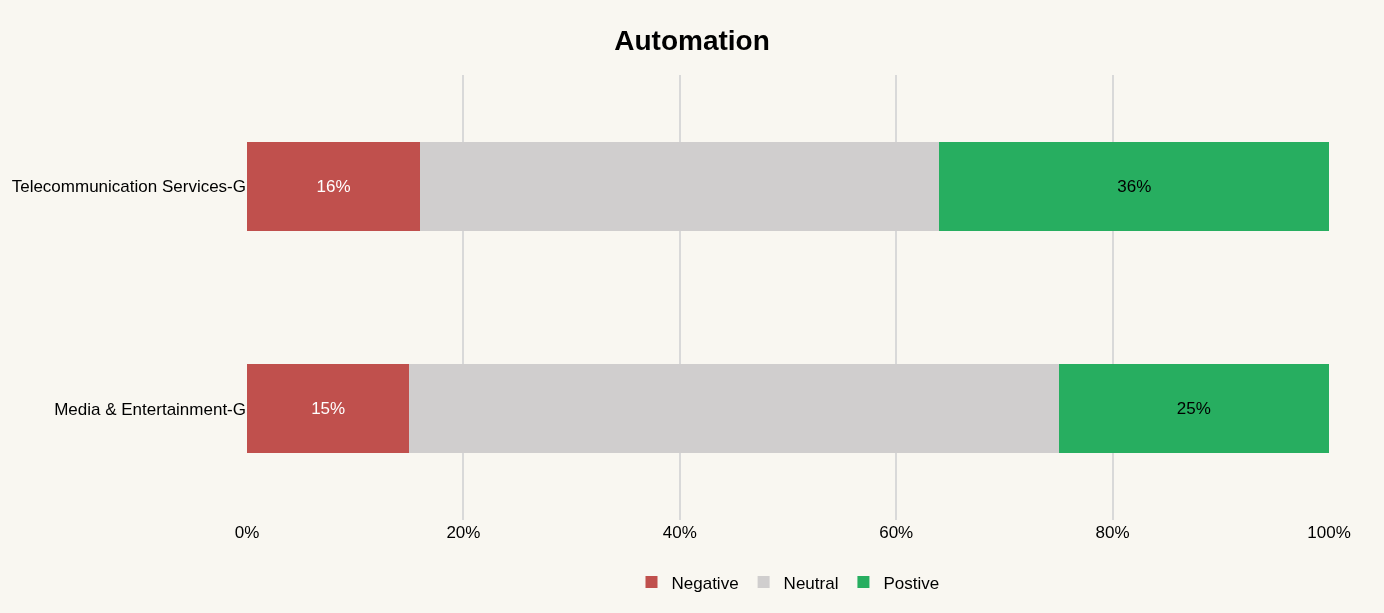 The height and width of the screenshot is (613, 1384). I want to click on data-label: 16%, so click(333, 186).